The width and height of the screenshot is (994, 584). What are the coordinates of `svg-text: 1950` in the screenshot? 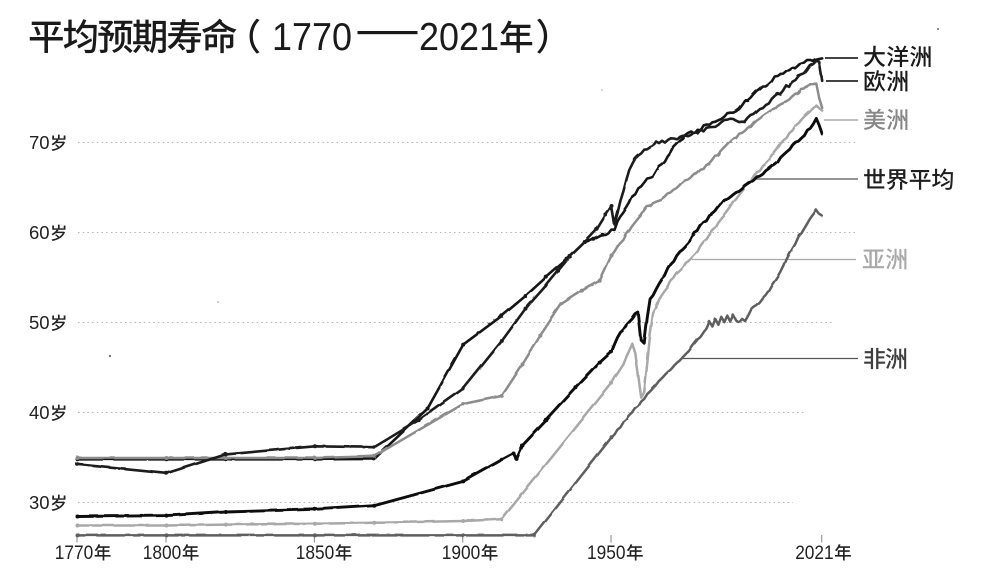 It's located at (606, 553).